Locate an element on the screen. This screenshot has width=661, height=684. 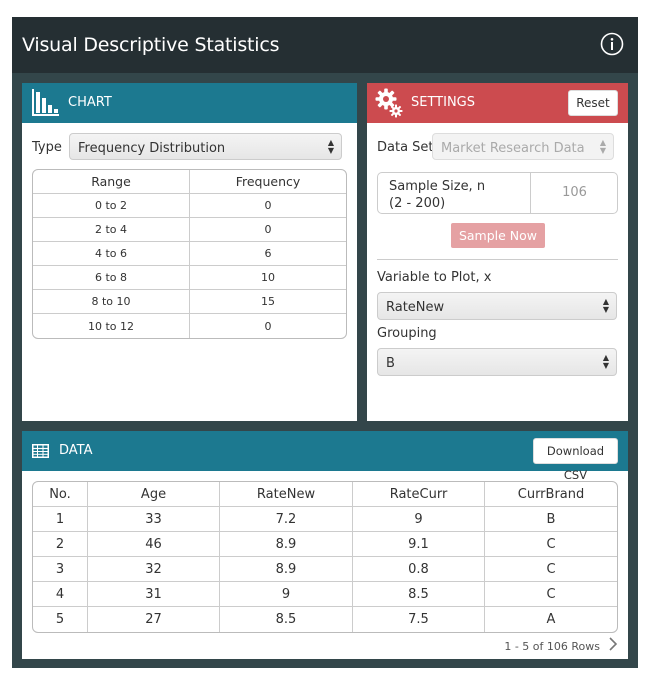
table-header: CurrBrand is located at coordinates (551, 494).